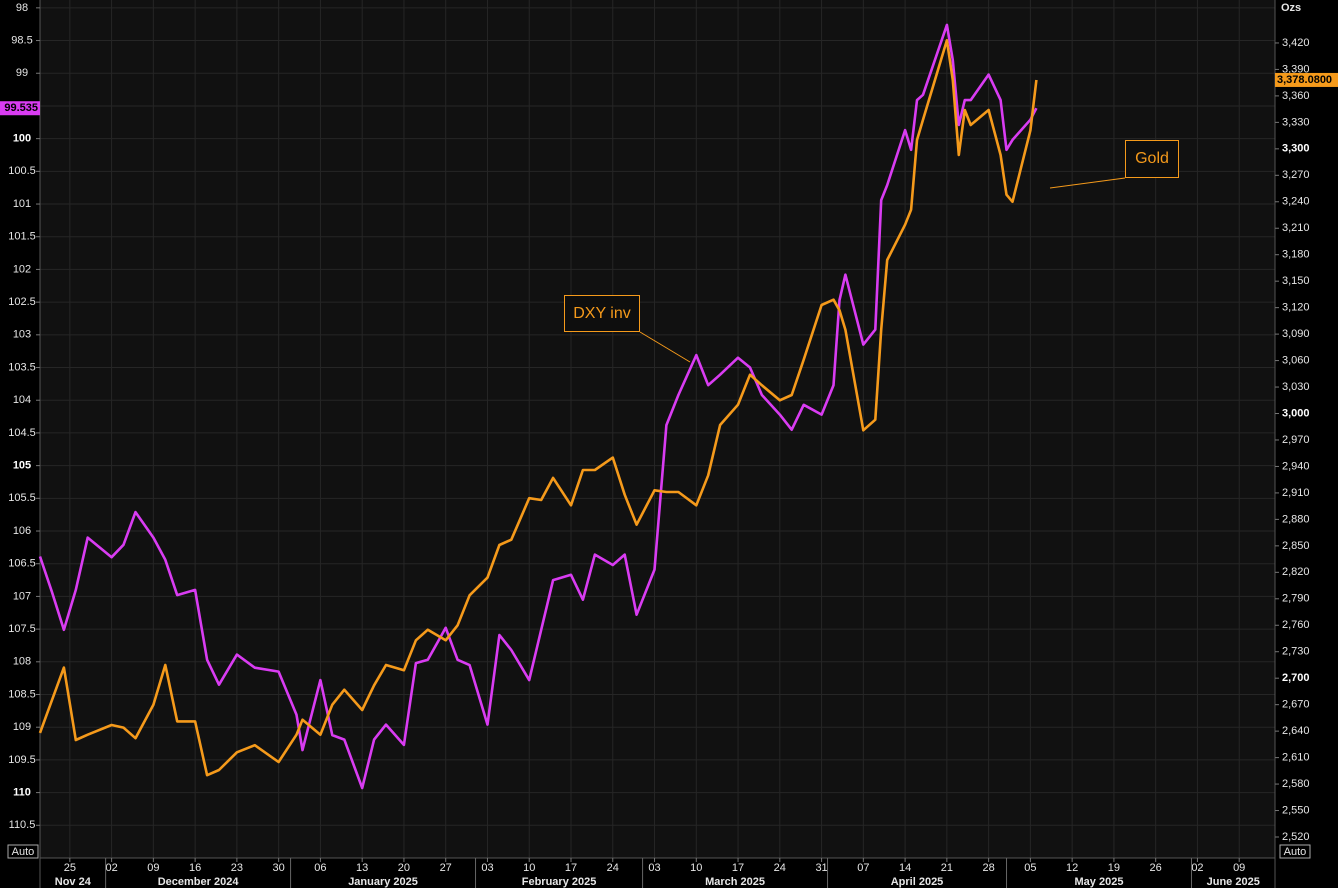  I want to click on y-tick-label: 110.5, so click(22, 825).